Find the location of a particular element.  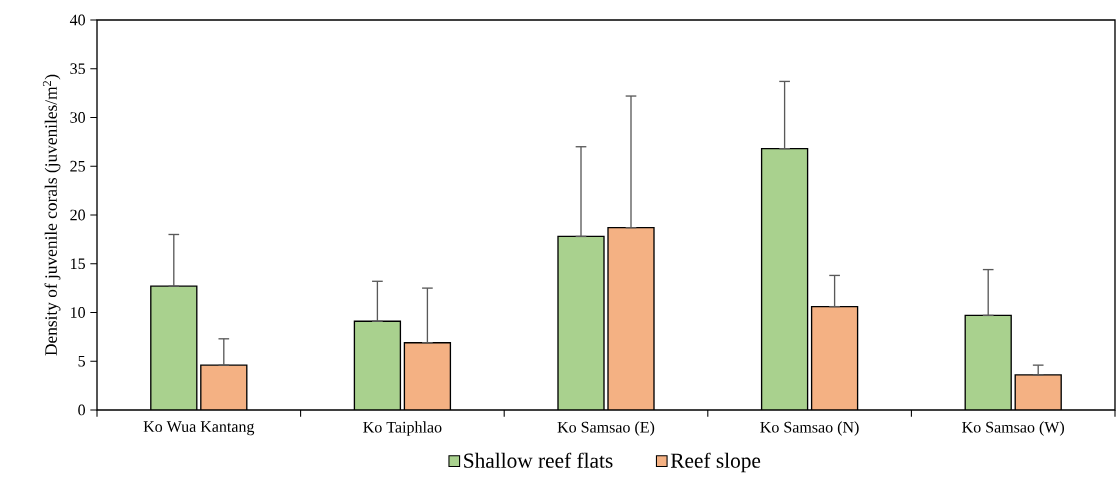

x-tick-label: Ko Wua Kantang is located at coordinates (199, 428).